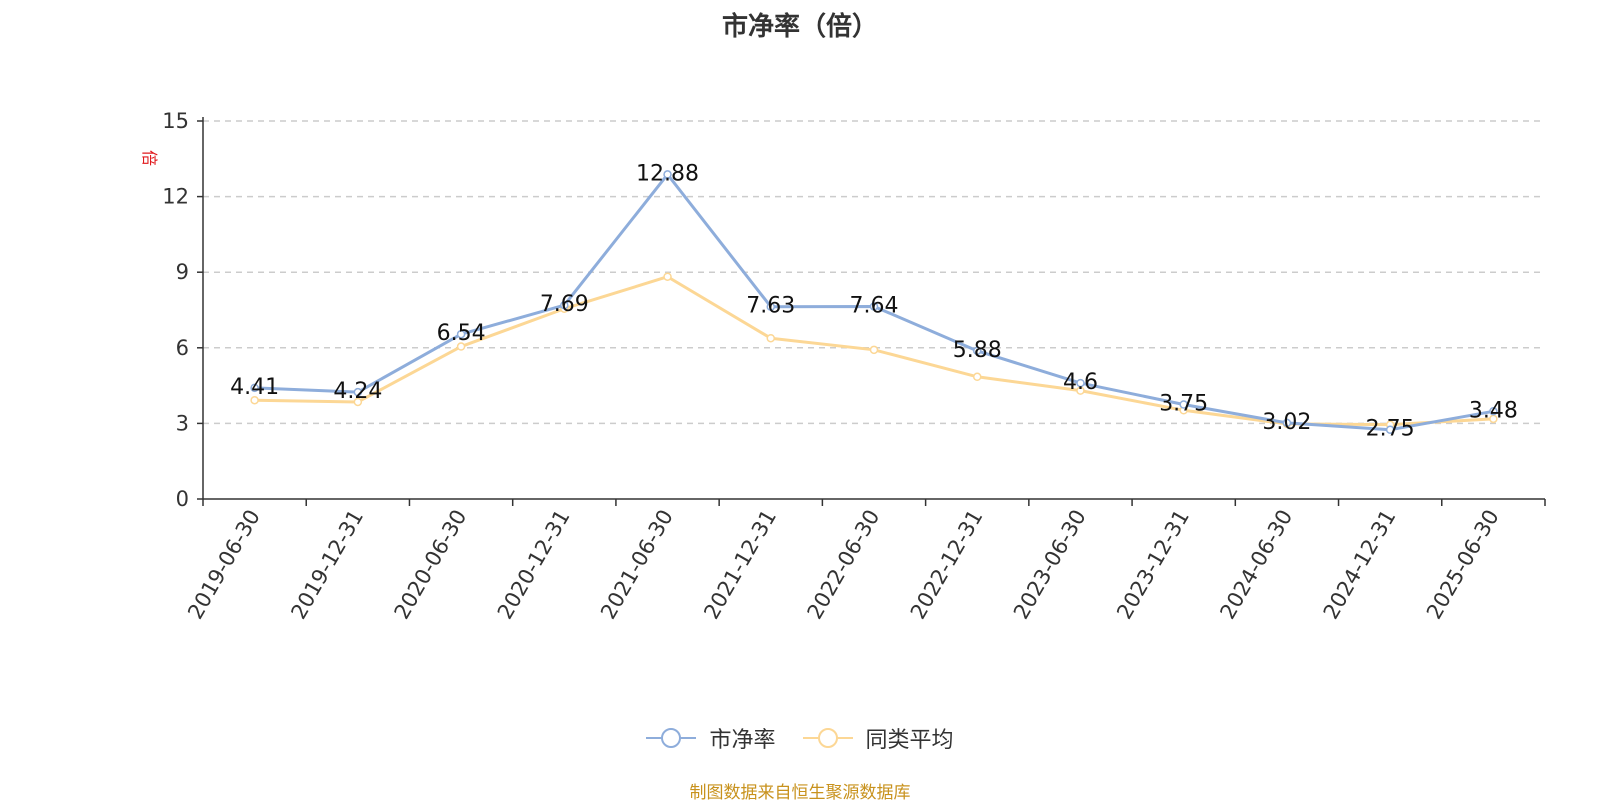 The width and height of the screenshot is (1600, 803). I want to click on y-tick-label: 6, so click(182, 348).